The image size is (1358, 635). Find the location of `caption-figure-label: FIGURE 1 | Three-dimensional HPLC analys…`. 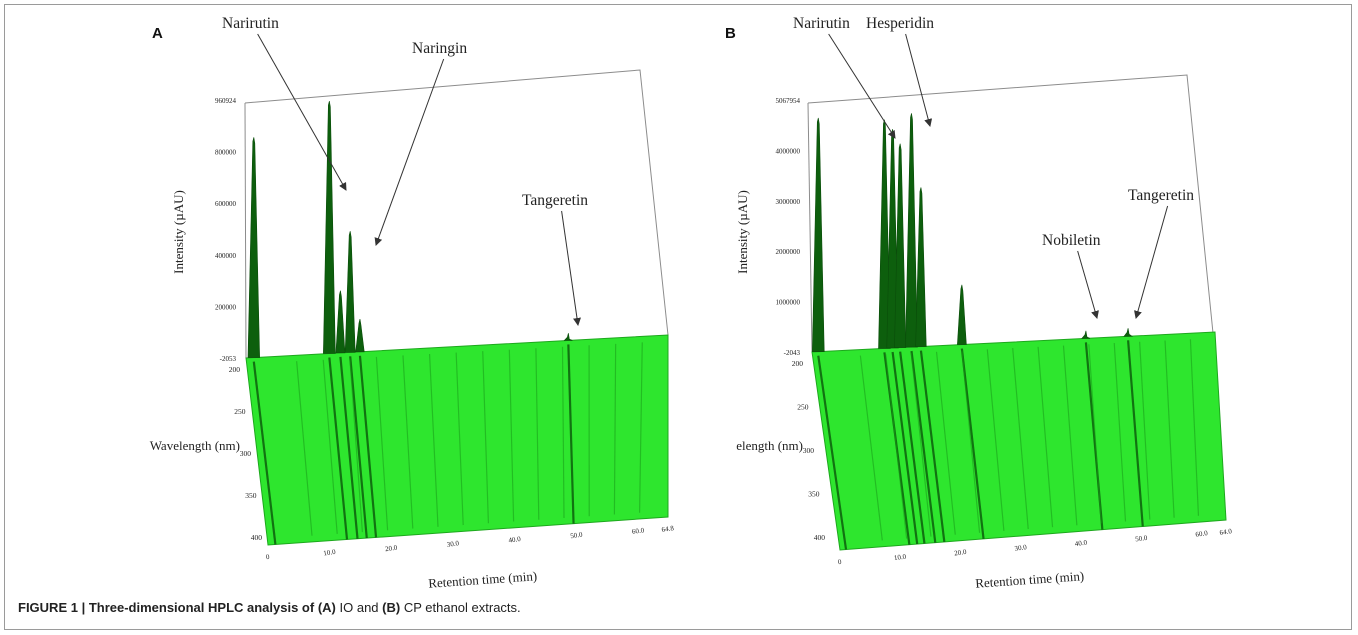

caption-figure-label: FIGURE 1 | Three-dimensional HPLC analys… is located at coordinates (166, 607).